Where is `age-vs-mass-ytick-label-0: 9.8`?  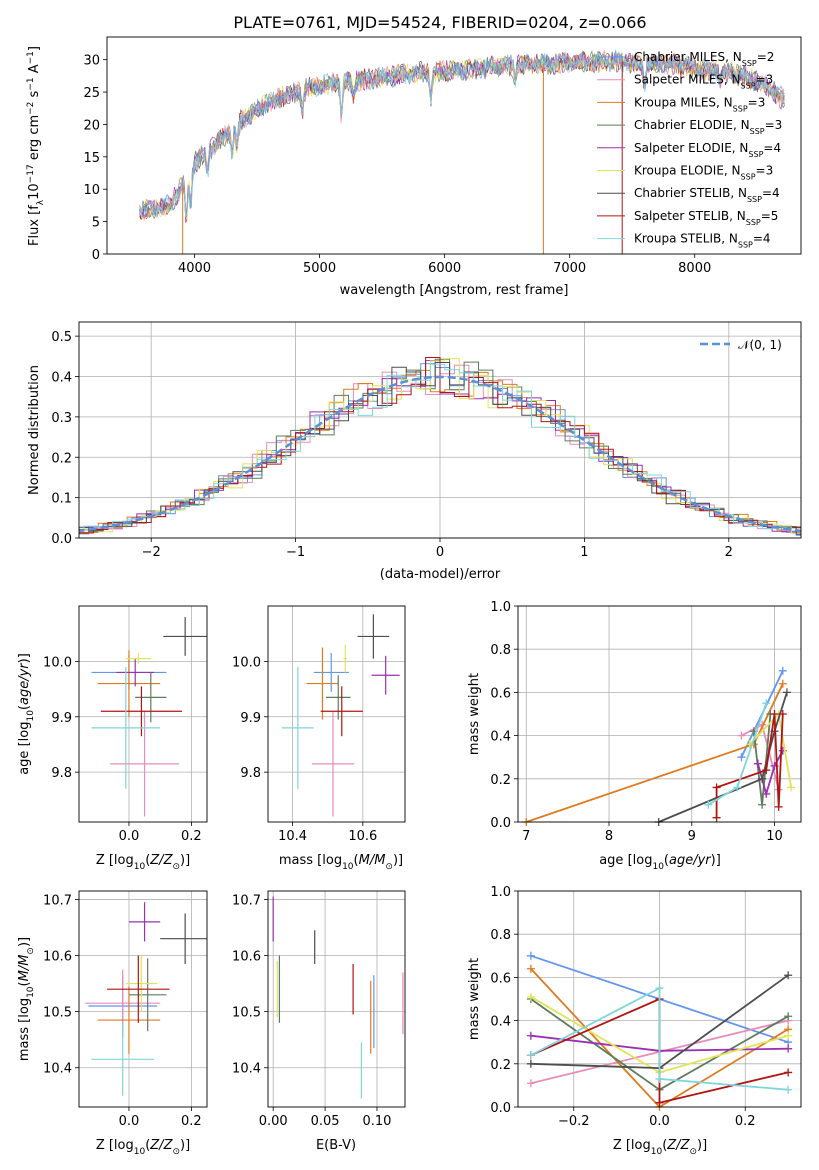
age-vs-mass-ytick-label-0: 9.8 is located at coordinates (250, 773).